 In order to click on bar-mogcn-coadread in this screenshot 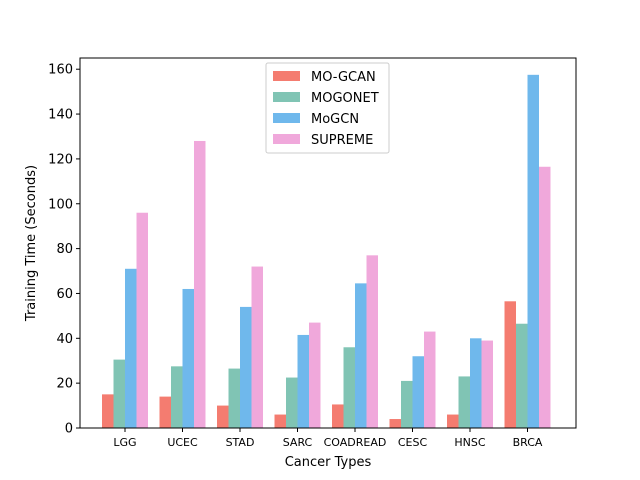, I will do `click(361, 355)`.